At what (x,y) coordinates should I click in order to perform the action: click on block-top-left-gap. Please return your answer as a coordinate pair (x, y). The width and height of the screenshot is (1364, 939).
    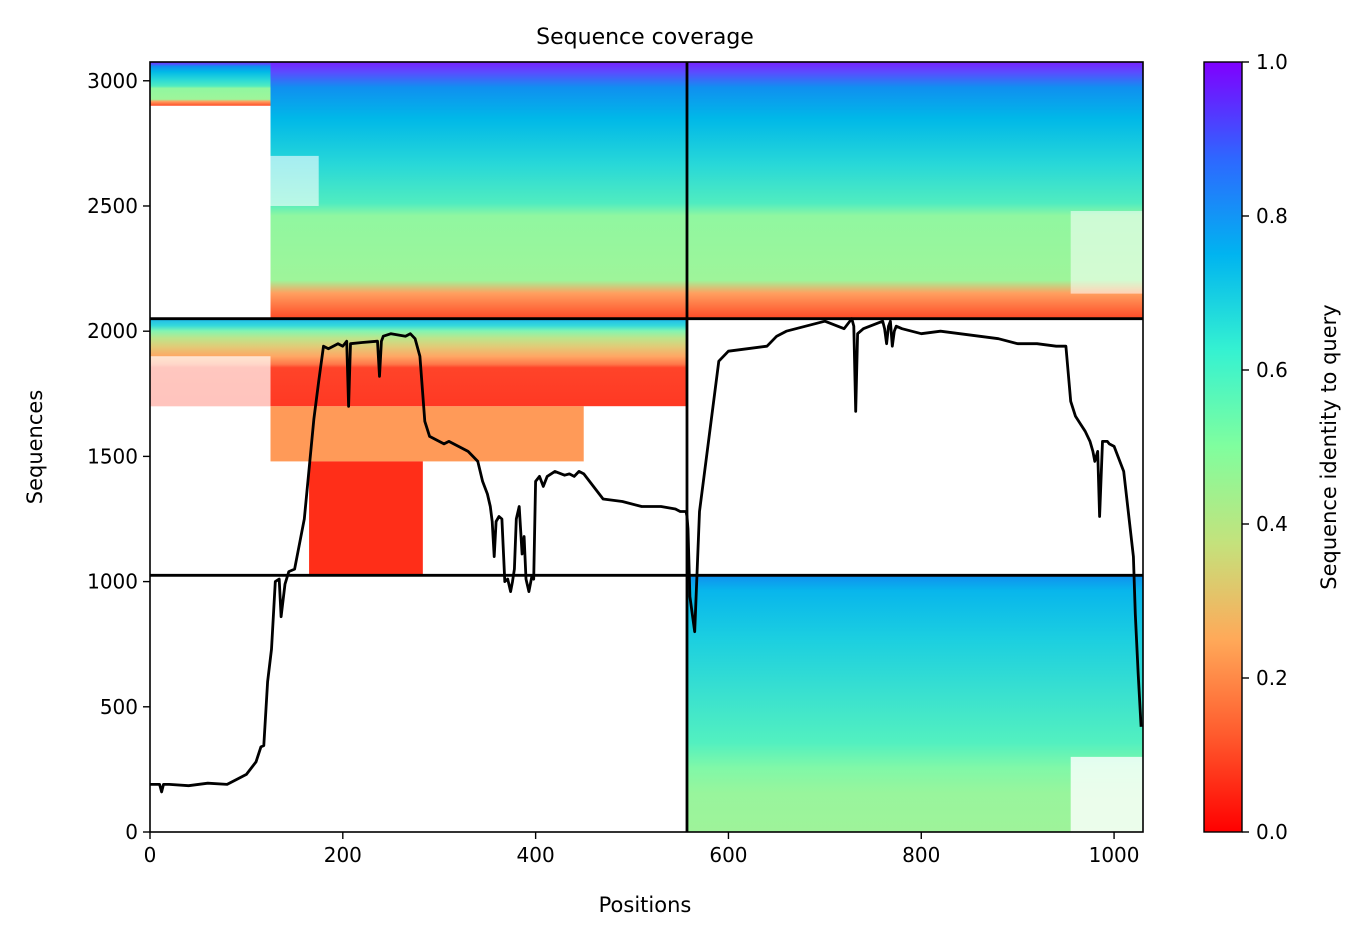
    Looking at the image, I should click on (294, 180).